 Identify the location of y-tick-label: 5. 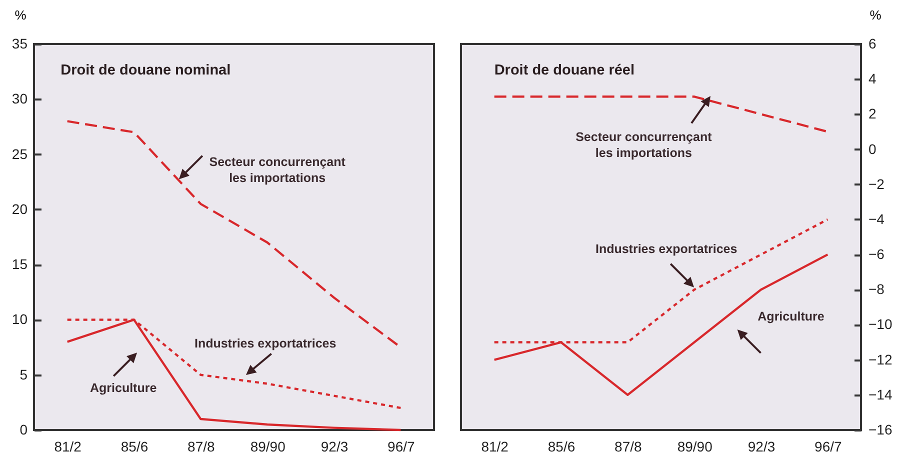
(24, 374).